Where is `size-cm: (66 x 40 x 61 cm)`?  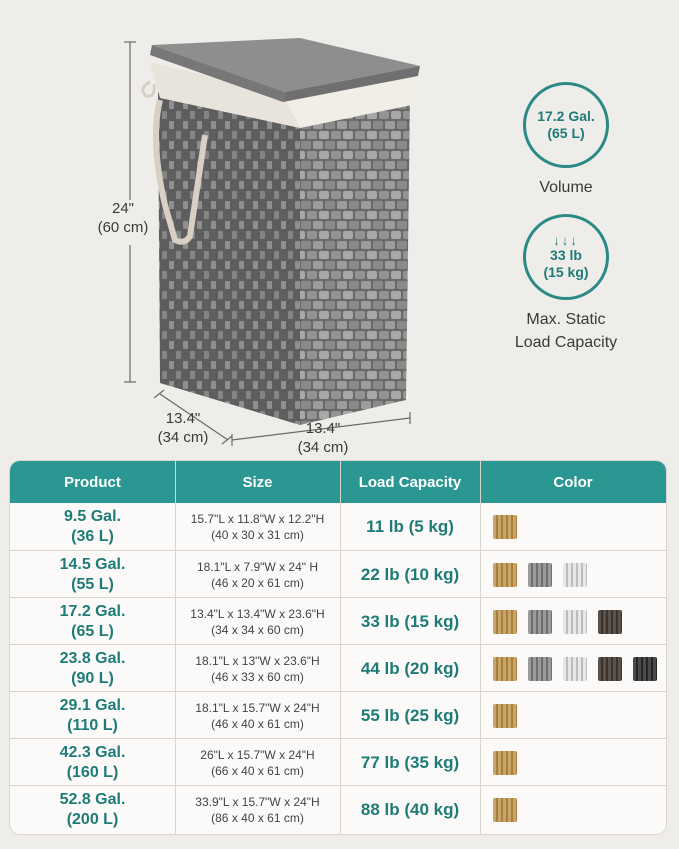 size-cm: (66 x 40 x 61 cm) is located at coordinates (257, 770).